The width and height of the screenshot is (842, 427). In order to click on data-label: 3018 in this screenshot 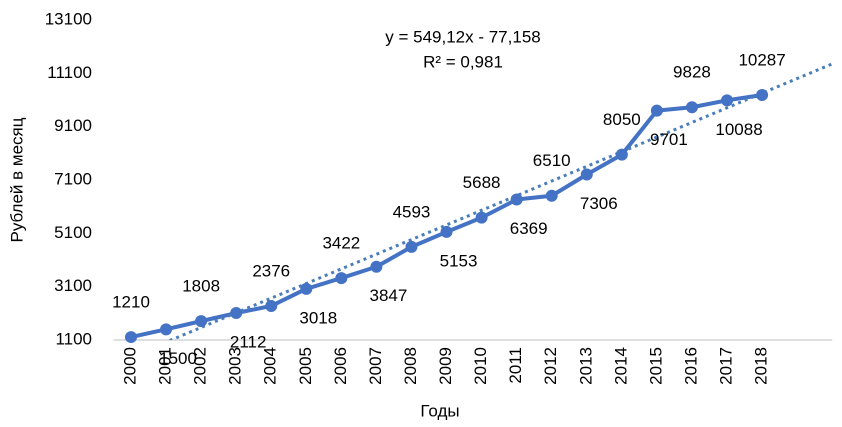, I will do `click(318, 317)`.